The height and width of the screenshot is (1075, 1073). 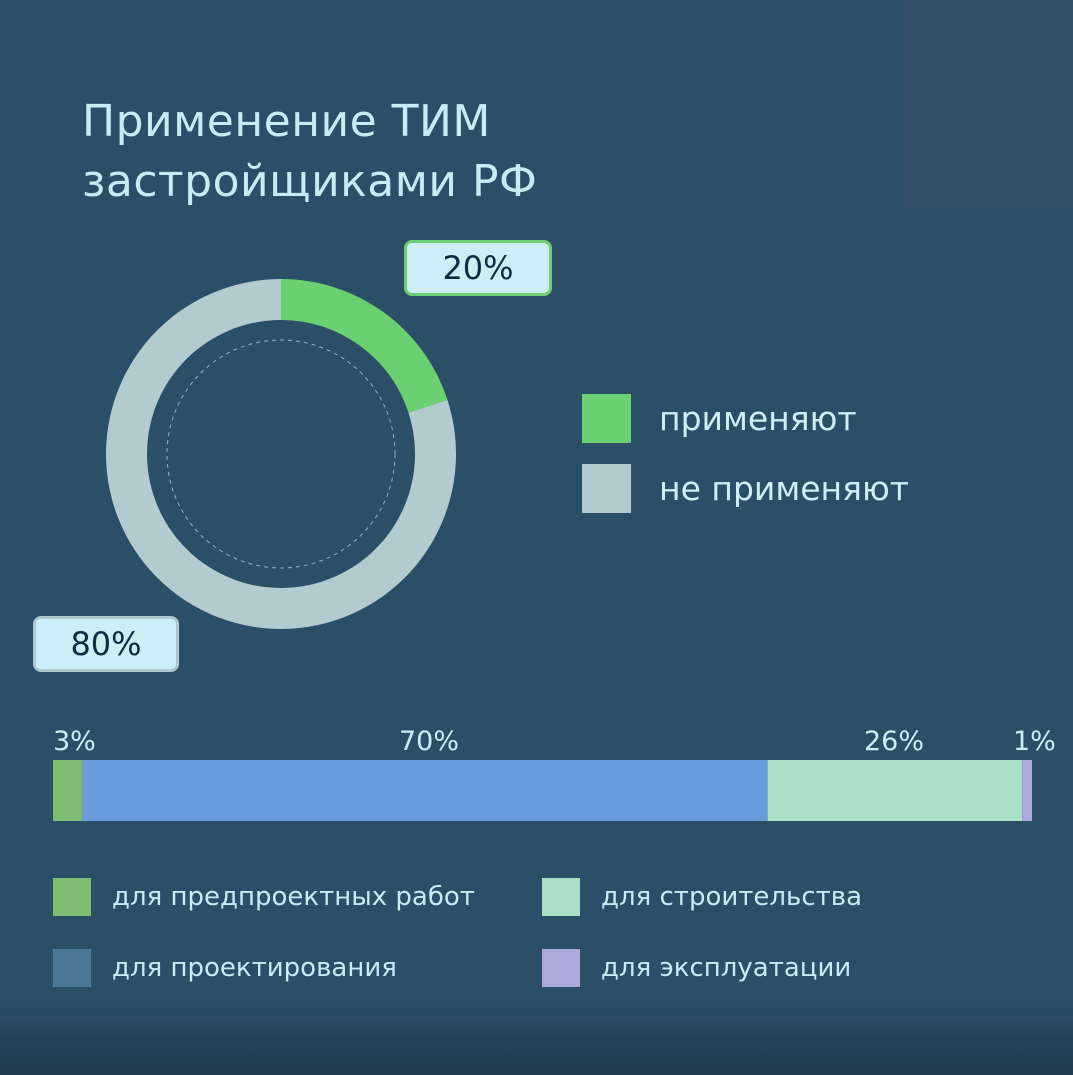 I want to click on legend-label-operation: для эксплуатации, so click(x=726, y=968).